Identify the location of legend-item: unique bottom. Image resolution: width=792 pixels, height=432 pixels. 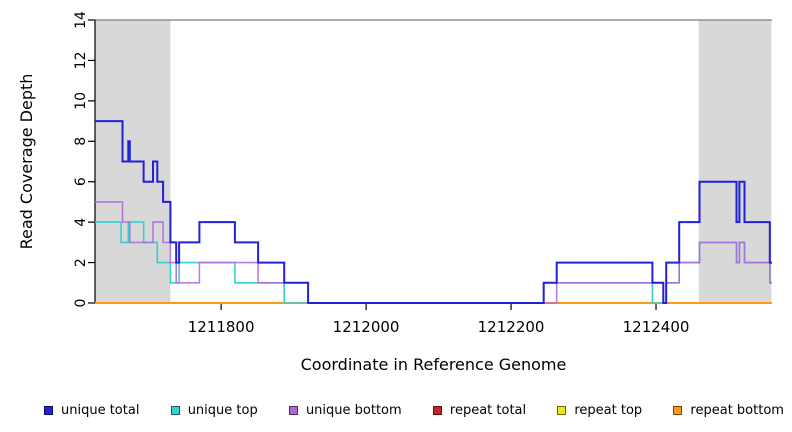
(345, 410).